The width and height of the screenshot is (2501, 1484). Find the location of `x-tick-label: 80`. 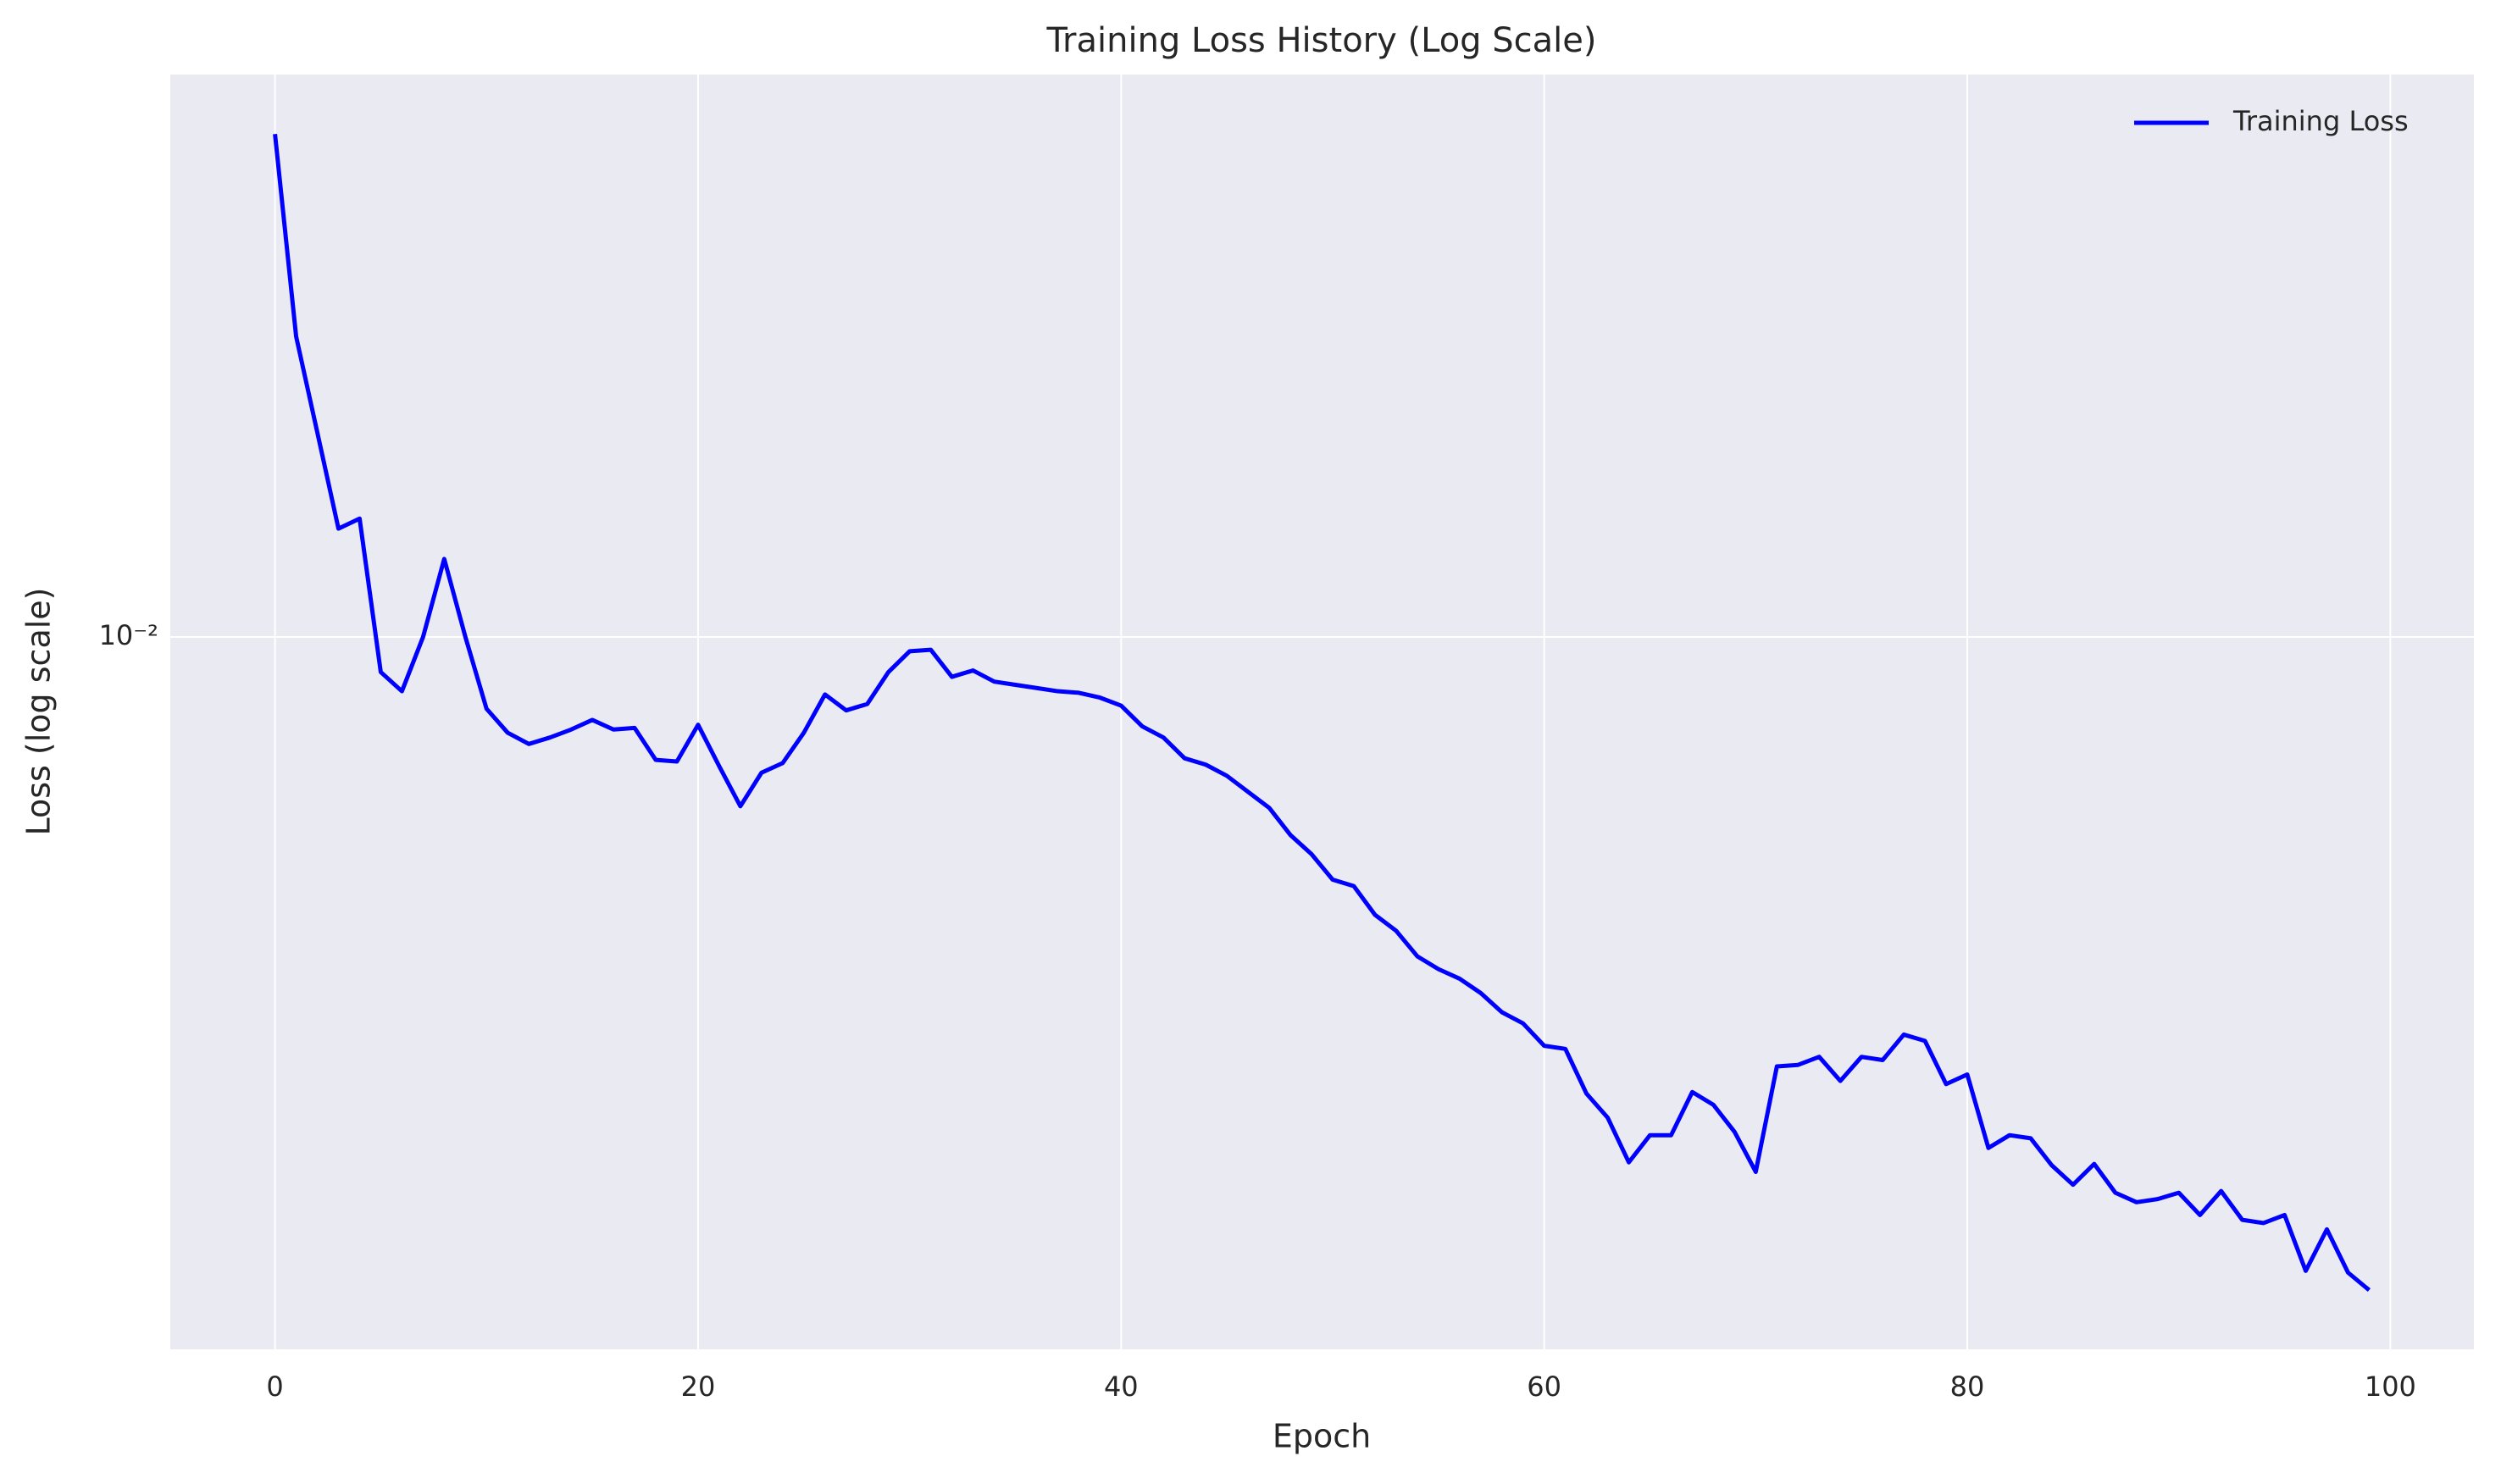

x-tick-label: 80 is located at coordinates (1967, 1386).